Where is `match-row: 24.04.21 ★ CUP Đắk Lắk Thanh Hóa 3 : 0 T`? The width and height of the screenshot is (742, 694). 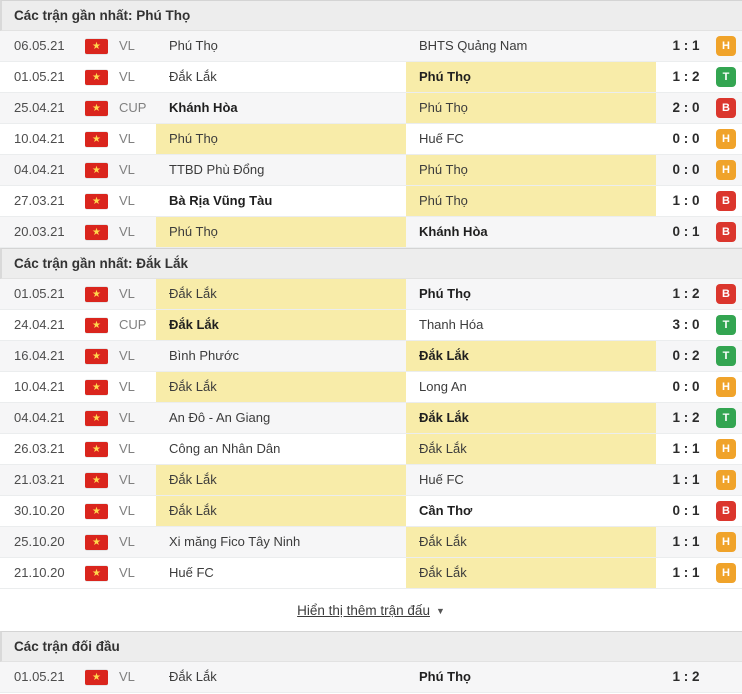 match-row: 24.04.21 ★ CUP Đắk Lắk Thanh Hóa 3 : 0 T is located at coordinates (371, 325).